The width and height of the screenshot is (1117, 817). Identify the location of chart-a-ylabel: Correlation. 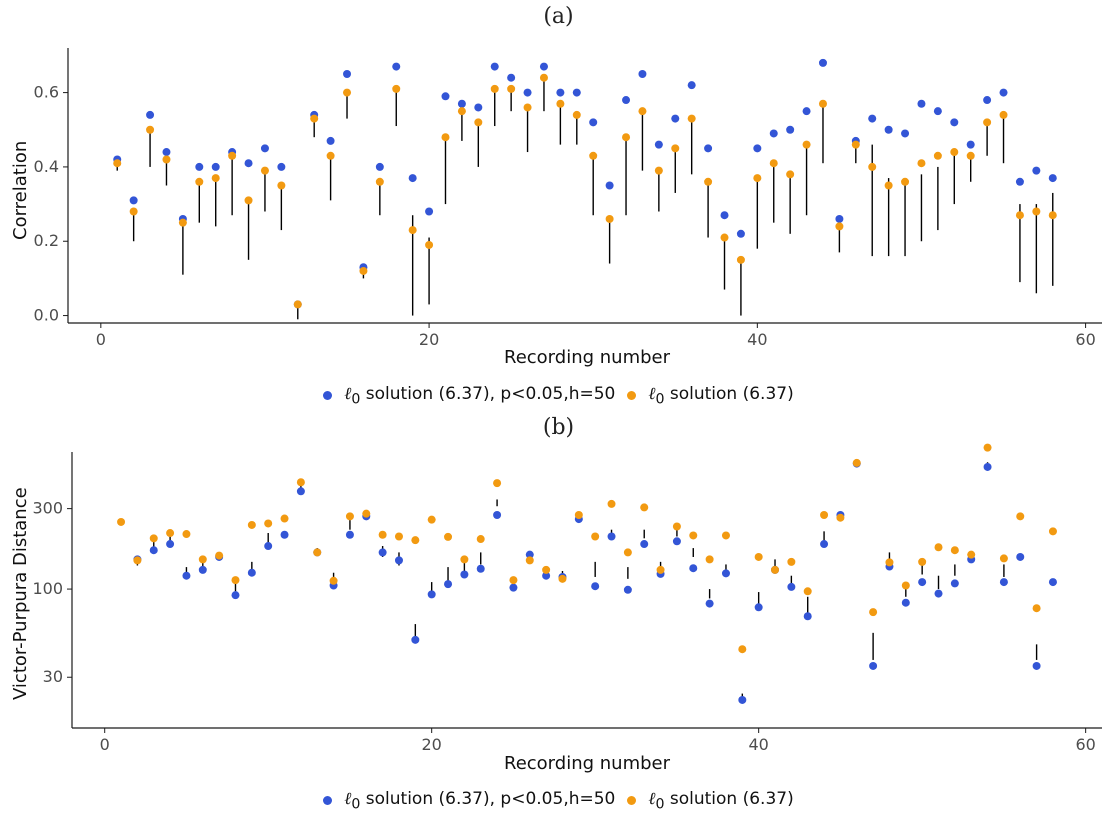
(20, 190).